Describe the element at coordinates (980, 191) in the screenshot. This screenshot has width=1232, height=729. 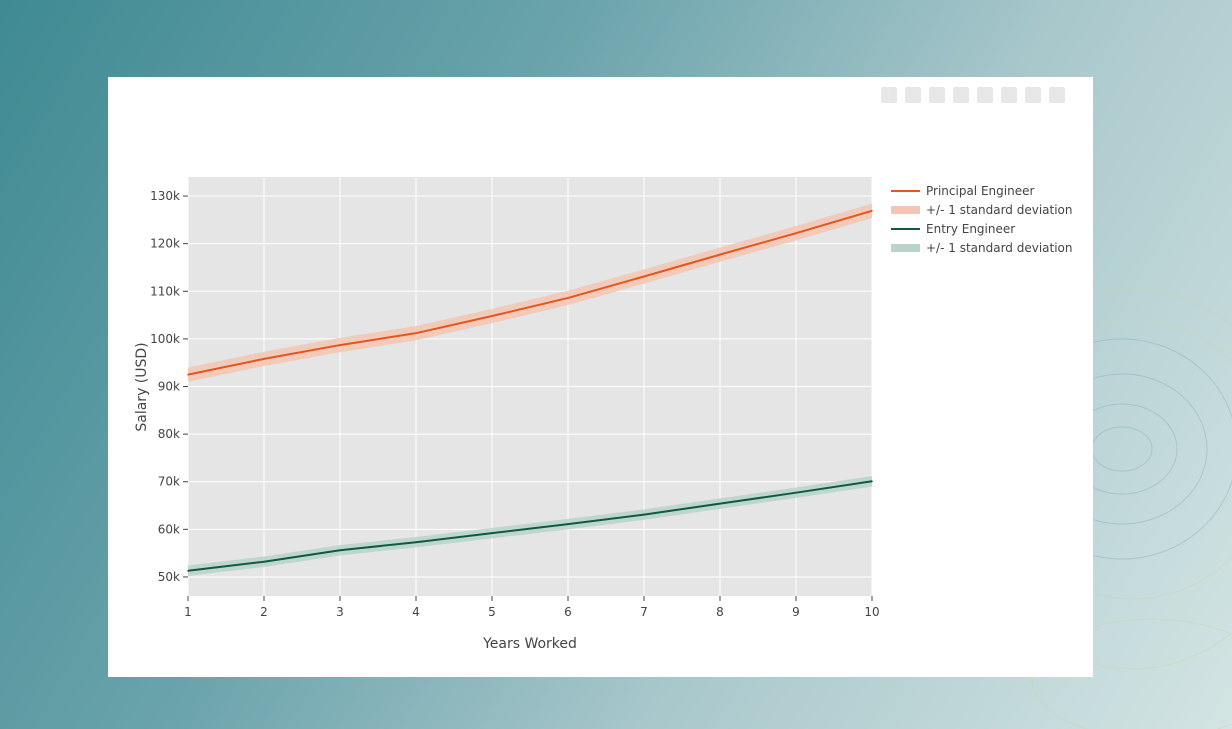
I see `legend-label: Principal Engineer` at that location.